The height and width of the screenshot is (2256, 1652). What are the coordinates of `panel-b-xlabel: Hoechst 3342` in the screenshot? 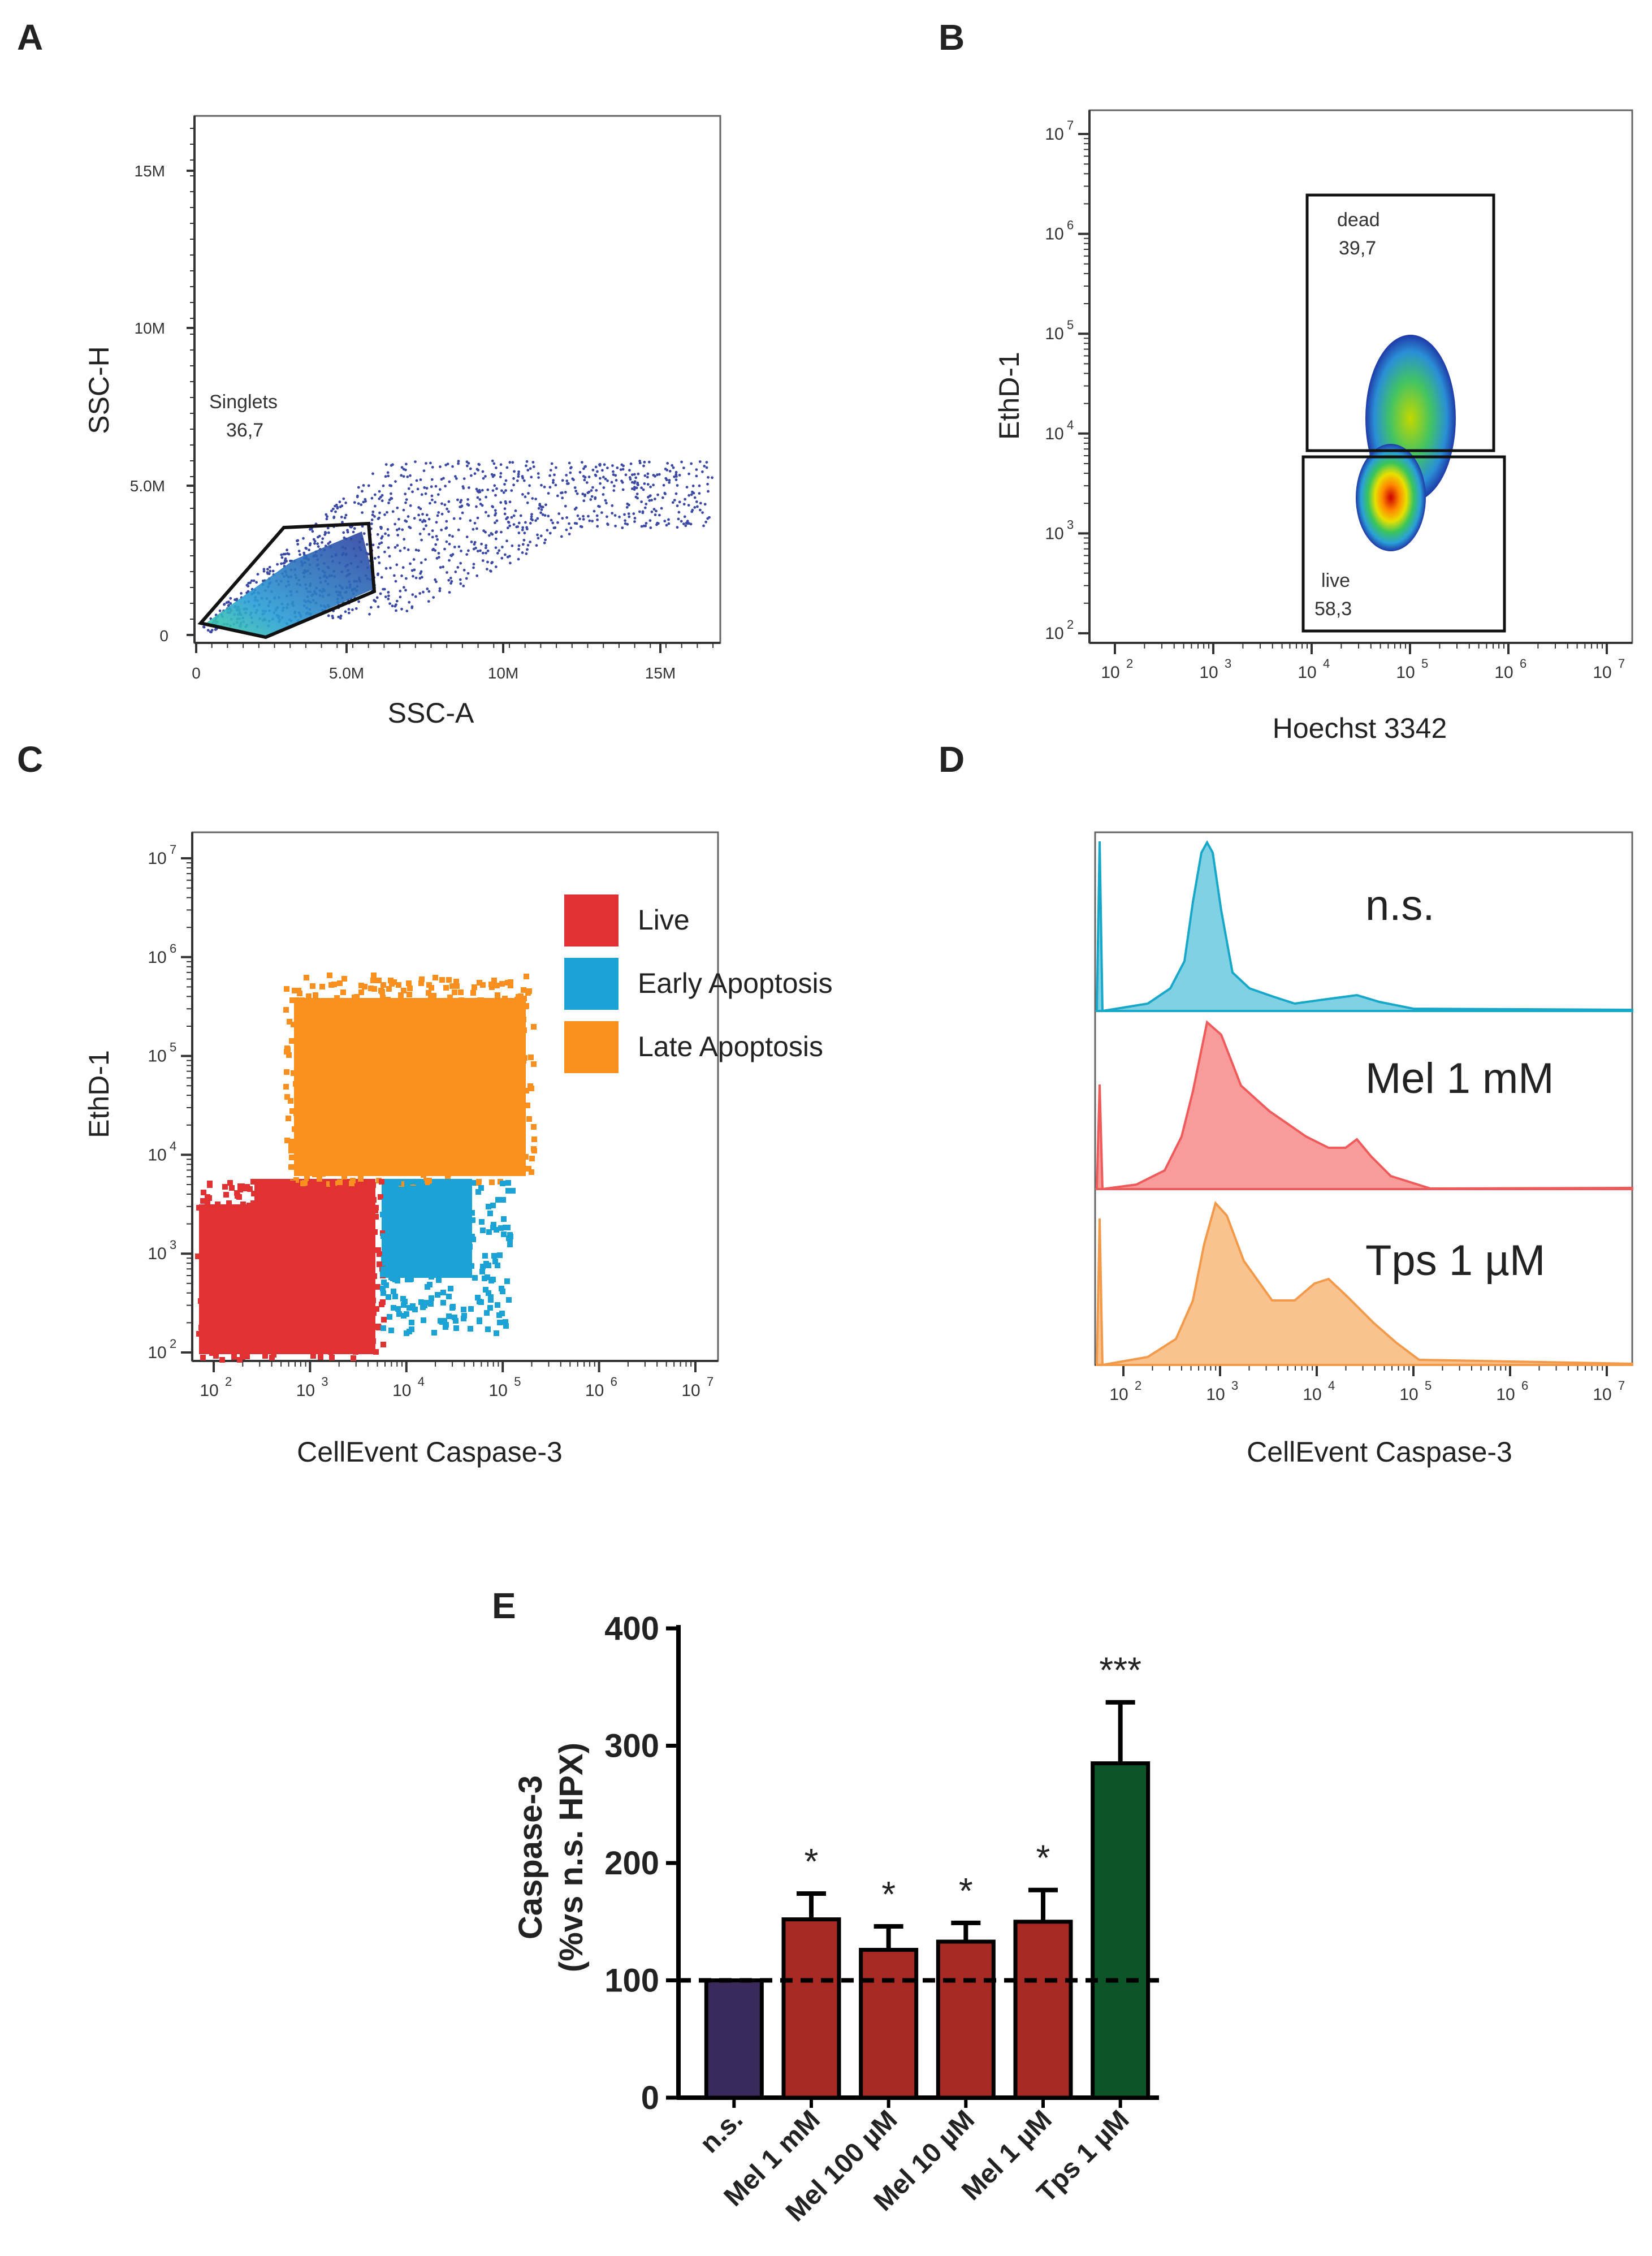 It's located at (1360, 728).